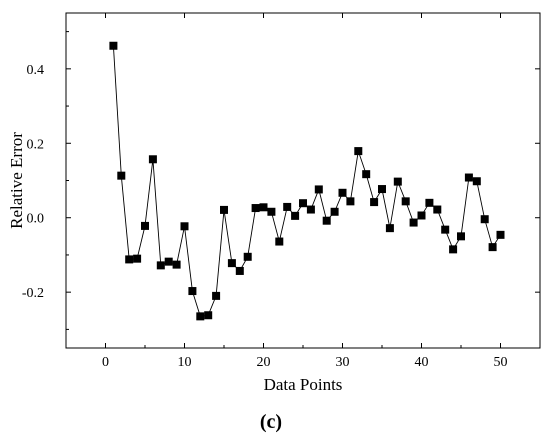  Describe the element at coordinates (422, 362) in the screenshot. I see `x-tick-label: 40` at that location.